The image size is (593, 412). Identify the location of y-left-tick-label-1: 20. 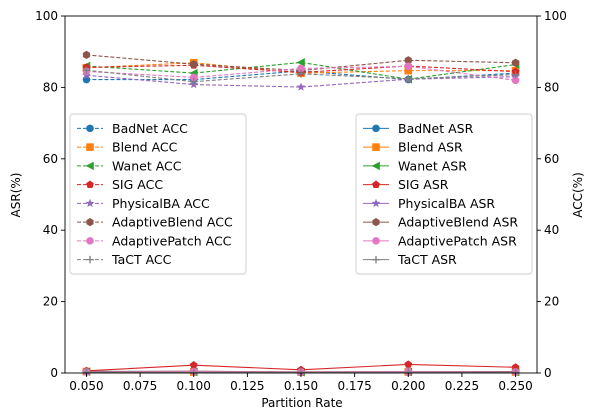
(50, 302).